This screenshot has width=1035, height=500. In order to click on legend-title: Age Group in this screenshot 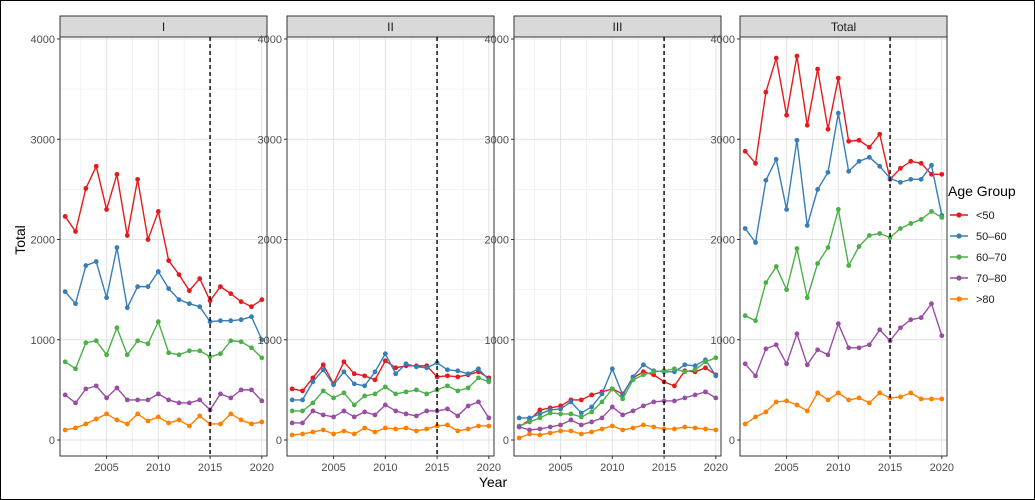, I will do `click(982, 191)`.